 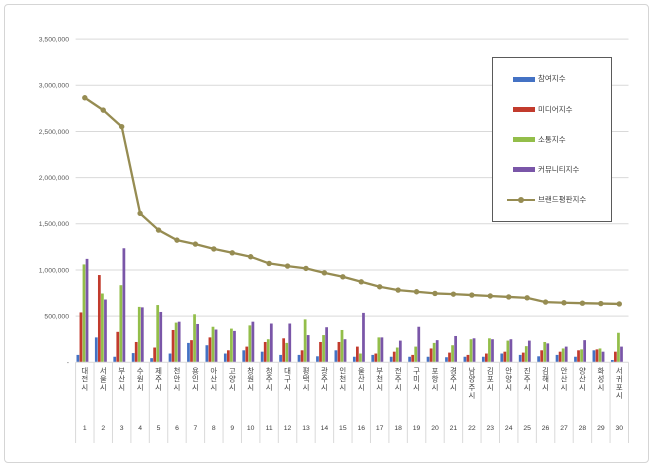 What do you see at coordinates (524, 109) in the screenshot?
I see `media-swatch-icon` at bounding box center [524, 109].